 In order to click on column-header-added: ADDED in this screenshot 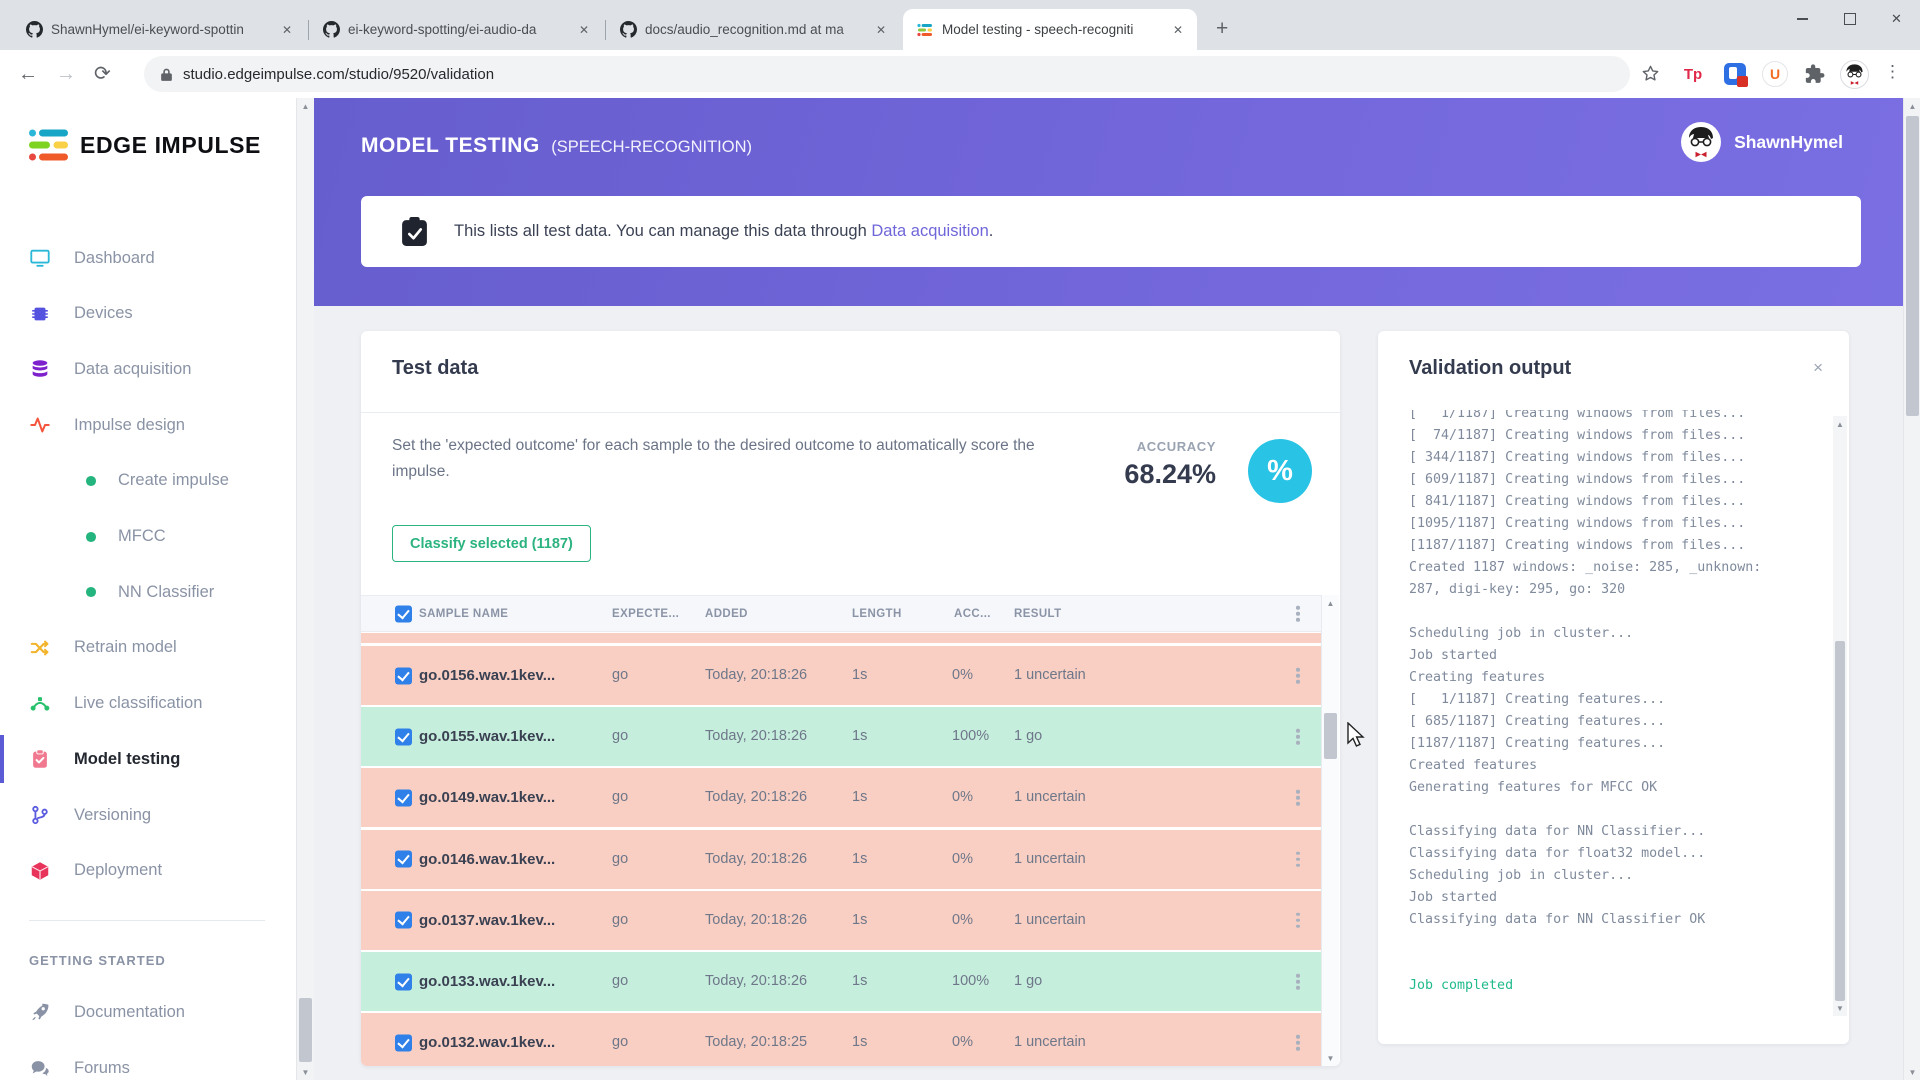, I will do `click(726, 614)`.